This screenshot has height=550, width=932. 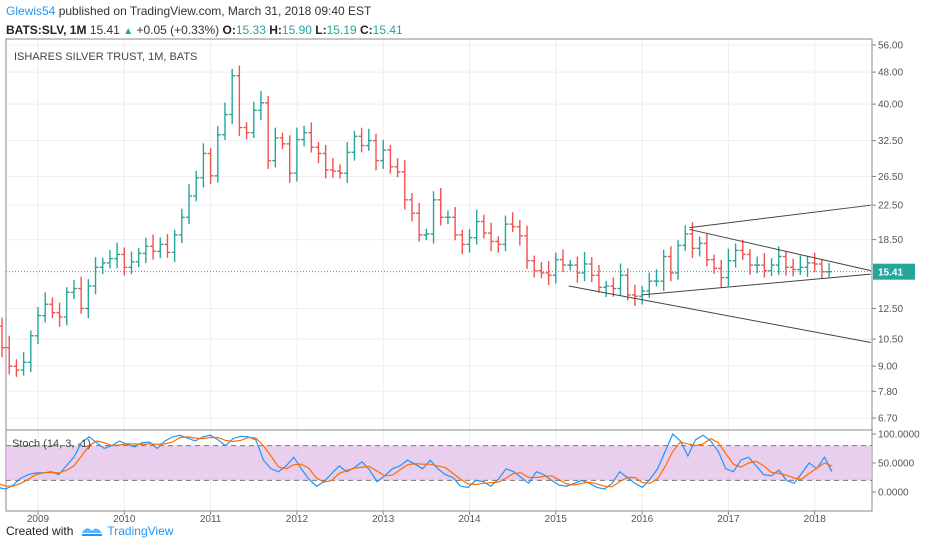 I want to click on trendline-upper-expanding, so click(x=780, y=216).